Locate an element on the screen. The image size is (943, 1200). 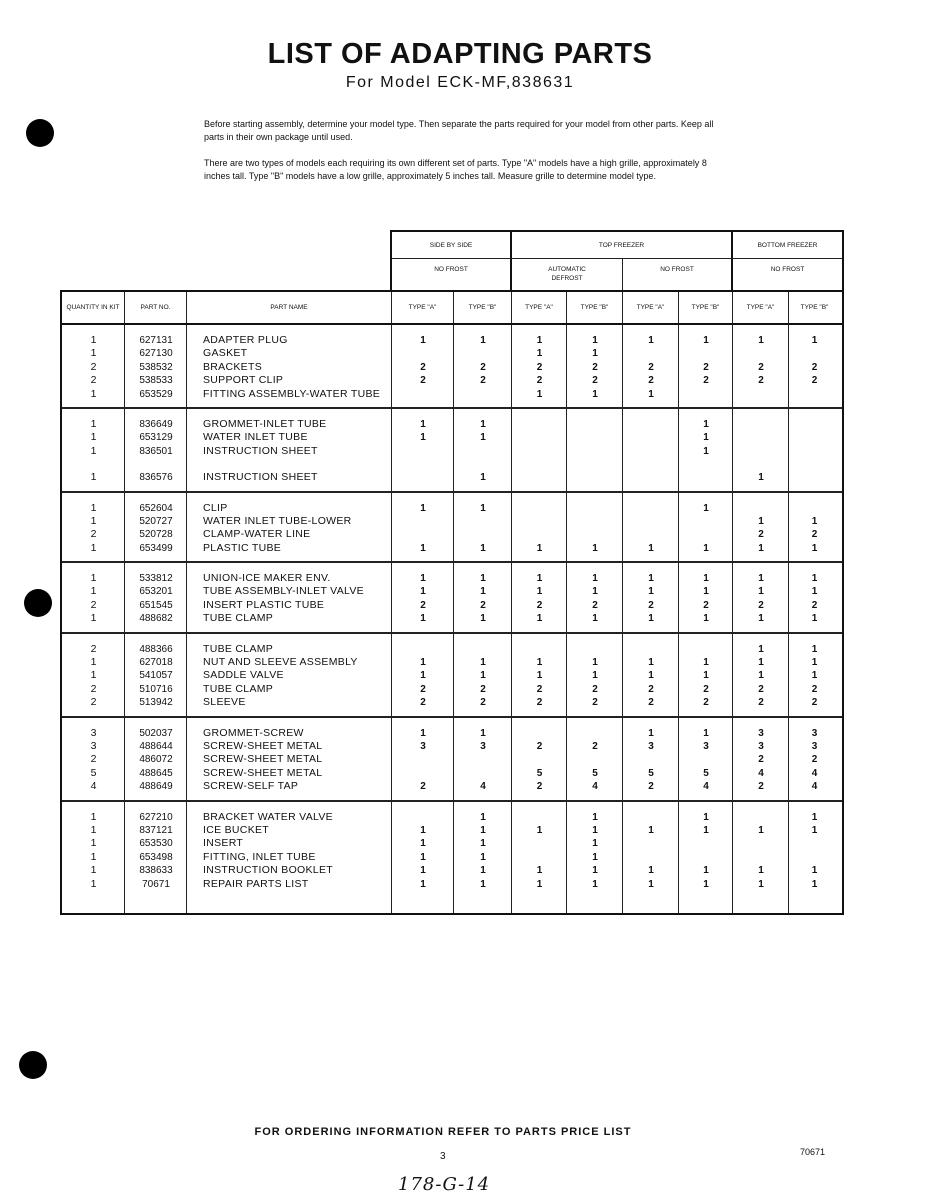
part-name-cell: BRACKET WATER VALVE is located at coordinates (268, 816).